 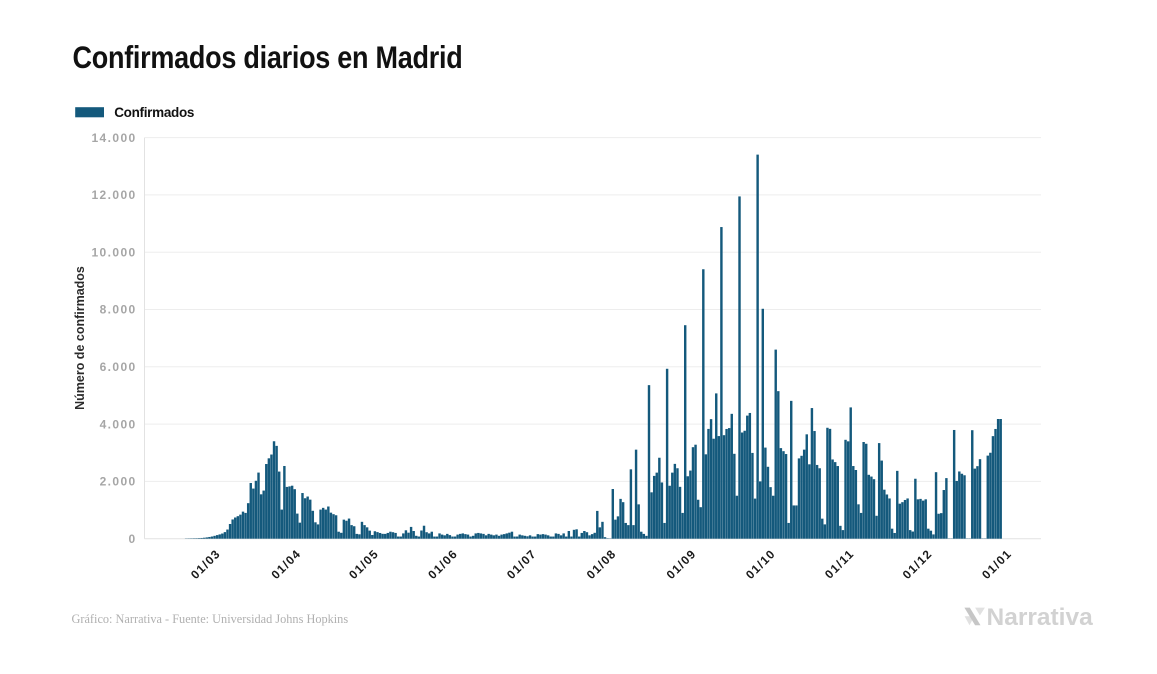 What do you see at coordinates (118, 424) in the screenshot?
I see `svg-text: 4.000` at bounding box center [118, 424].